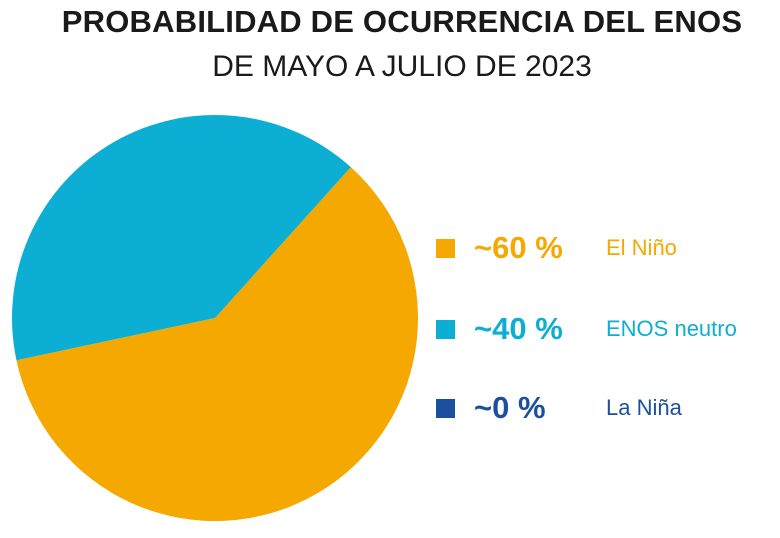 This screenshot has width=780, height=538. What do you see at coordinates (510, 407) in the screenshot?
I see `legend-percent-la-nina: ~0 %` at bounding box center [510, 407].